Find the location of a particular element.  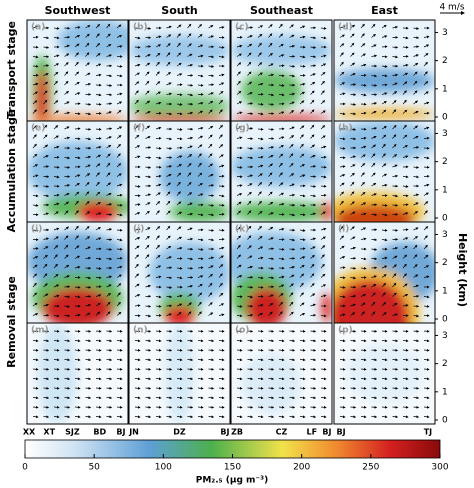

panel-letter: (h) is located at coordinates (345, 129).